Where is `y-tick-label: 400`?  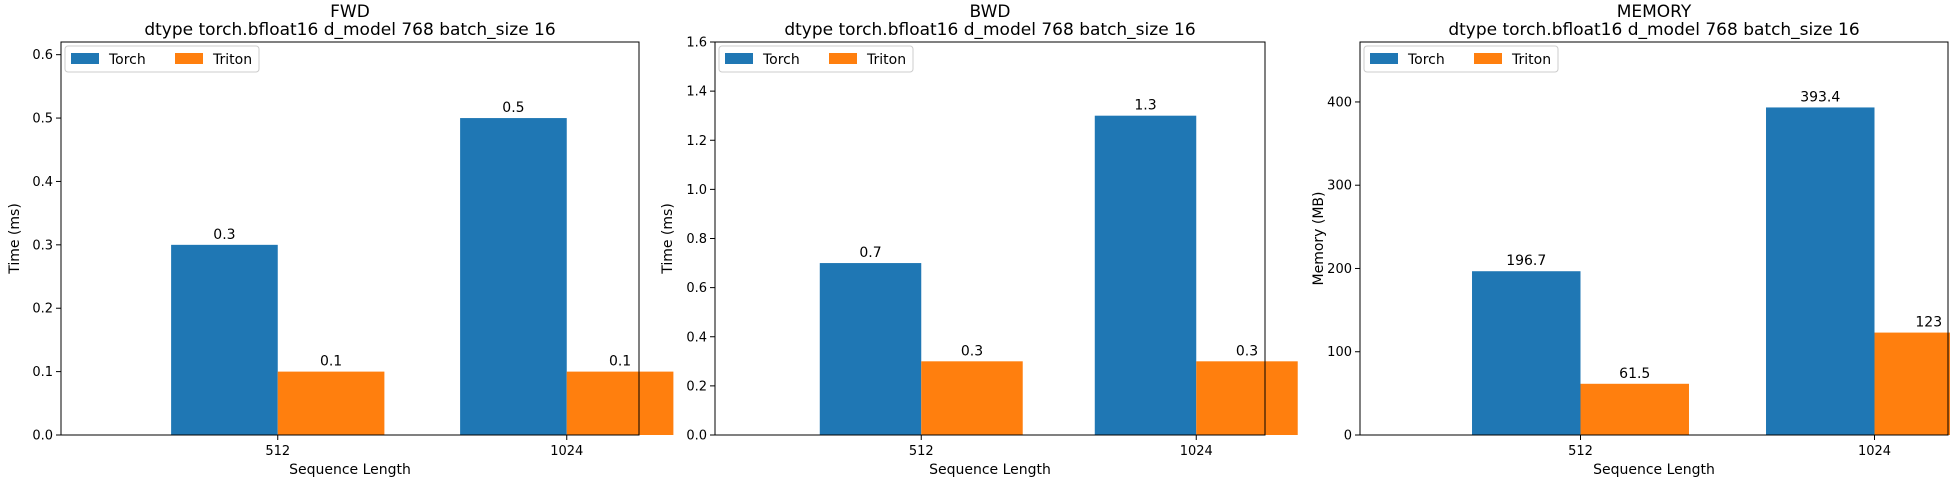
y-tick-label: 400 is located at coordinates (1339, 102).